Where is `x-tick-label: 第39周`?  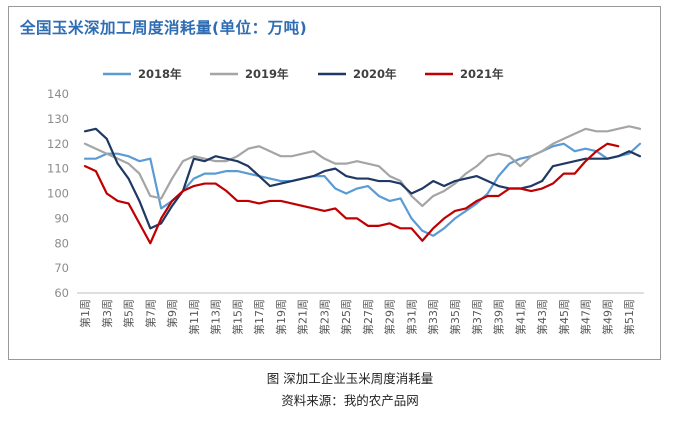 x-tick-label: 第39周 is located at coordinates (499, 317).